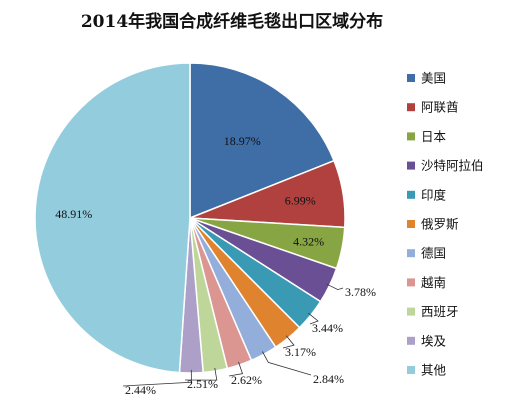 The height and width of the screenshot is (413, 508). Describe the element at coordinates (308, 242) in the screenshot. I see `data-label-slice-3: 4.32%` at that location.